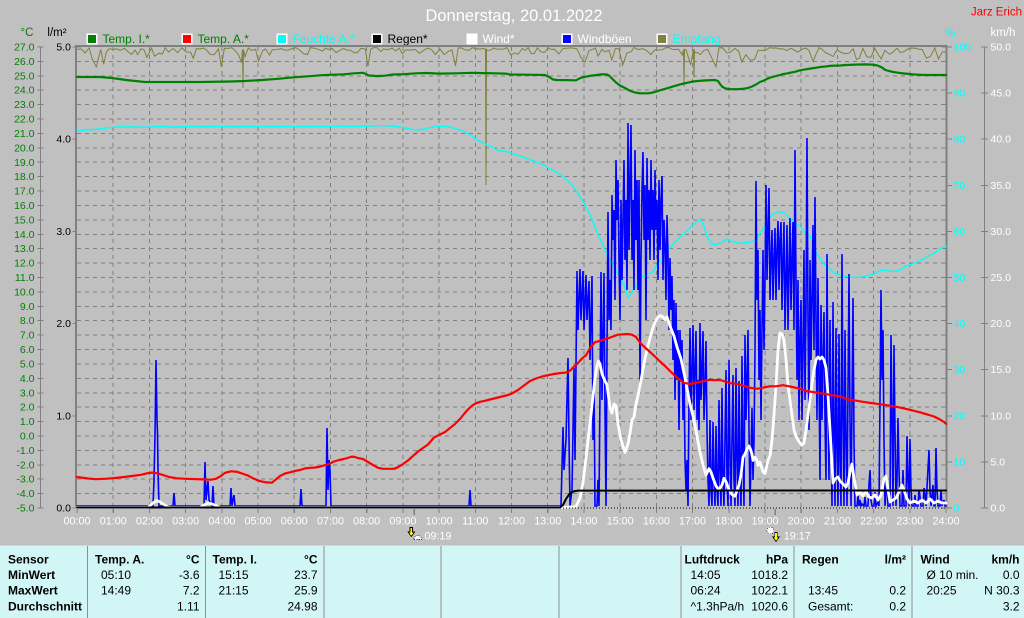  What do you see at coordinates (24, 105) in the screenshot?
I see `svg-text: 23.0` at bounding box center [24, 105].